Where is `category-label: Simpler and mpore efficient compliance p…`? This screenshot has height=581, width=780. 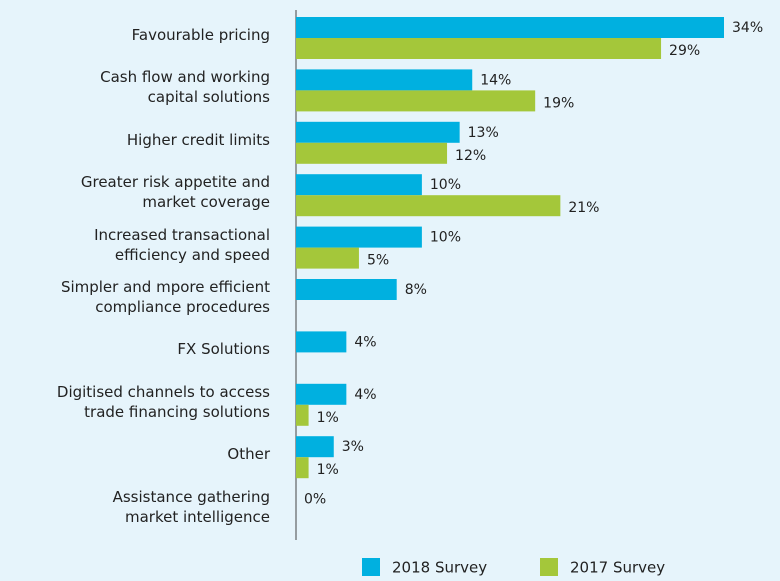 category-label: Simpler and mpore efficient compliance p… is located at coordinates (165, 297).